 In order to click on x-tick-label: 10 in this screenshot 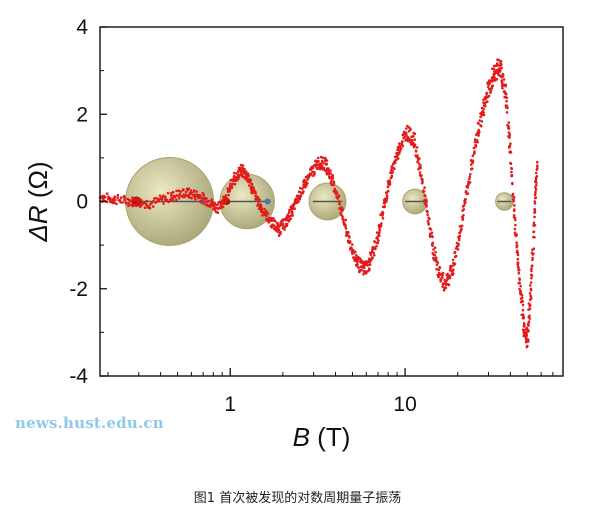, I will do `click(404, 404)`.